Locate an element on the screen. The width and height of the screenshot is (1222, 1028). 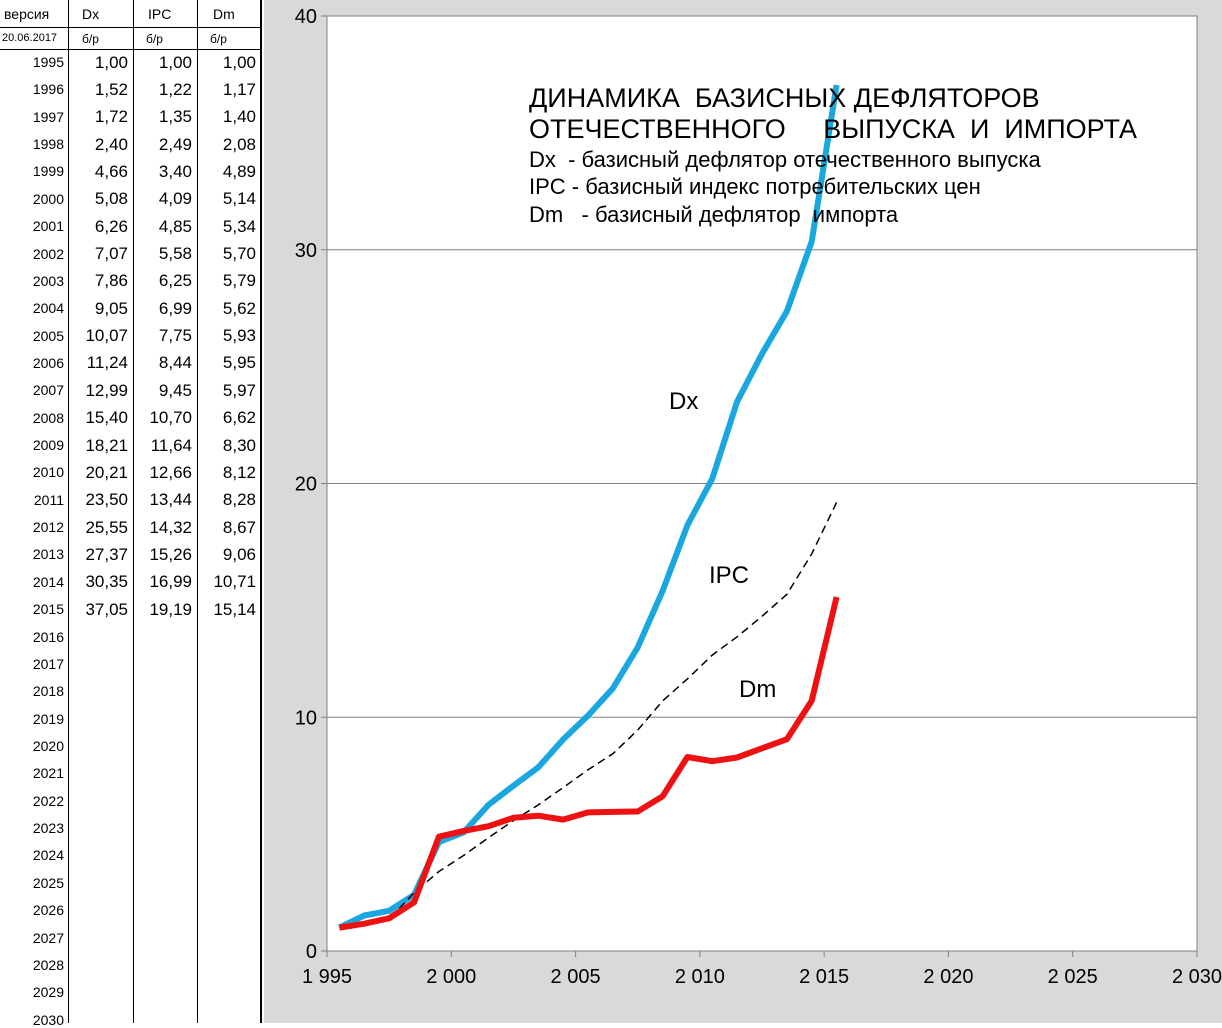
year-cell: 1995 is located at coordinates (48, 62).